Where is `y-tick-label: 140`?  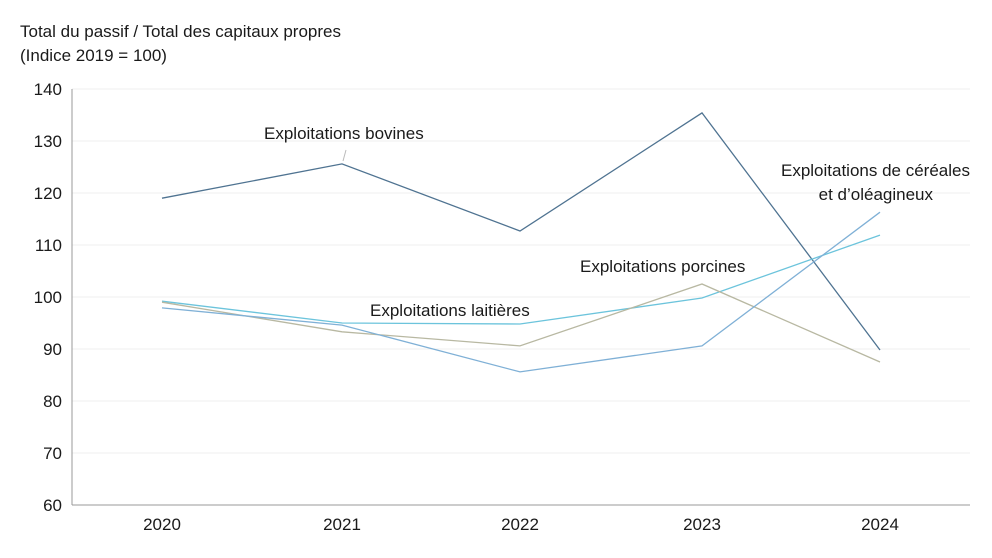 y-tick-label: 140 is located at coordinates (48, 89).